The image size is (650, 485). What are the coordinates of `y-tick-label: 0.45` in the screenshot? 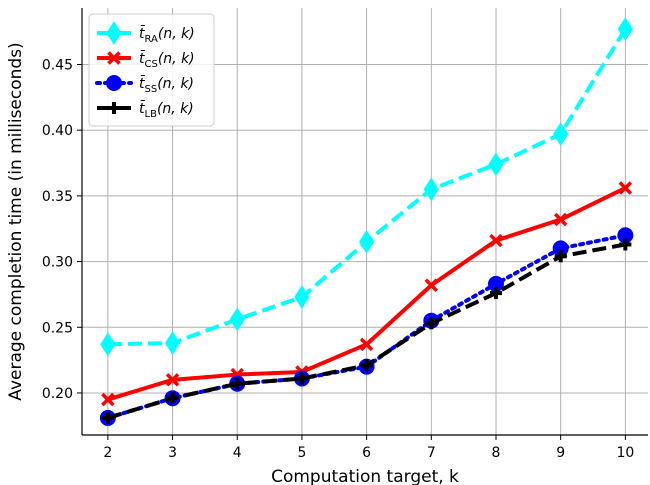 It's located at (57, 65).